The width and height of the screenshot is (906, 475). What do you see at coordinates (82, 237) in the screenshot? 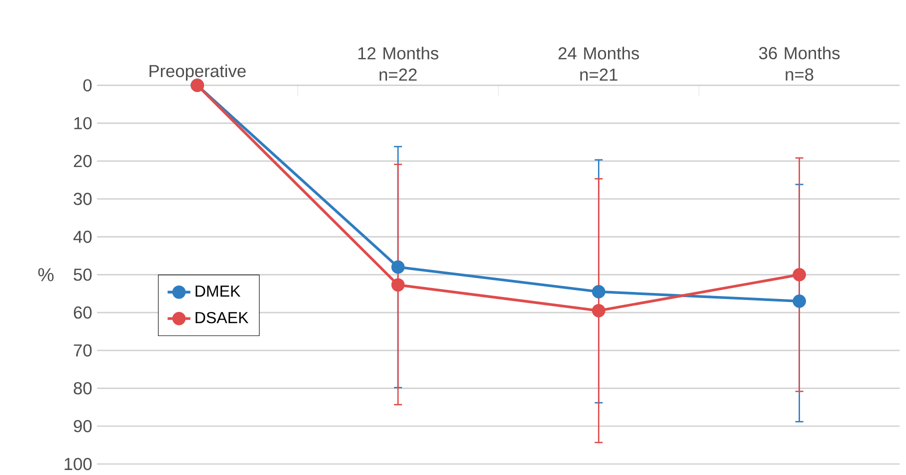
I see `y-tick-label: 40` at bounding box center [82, 237].